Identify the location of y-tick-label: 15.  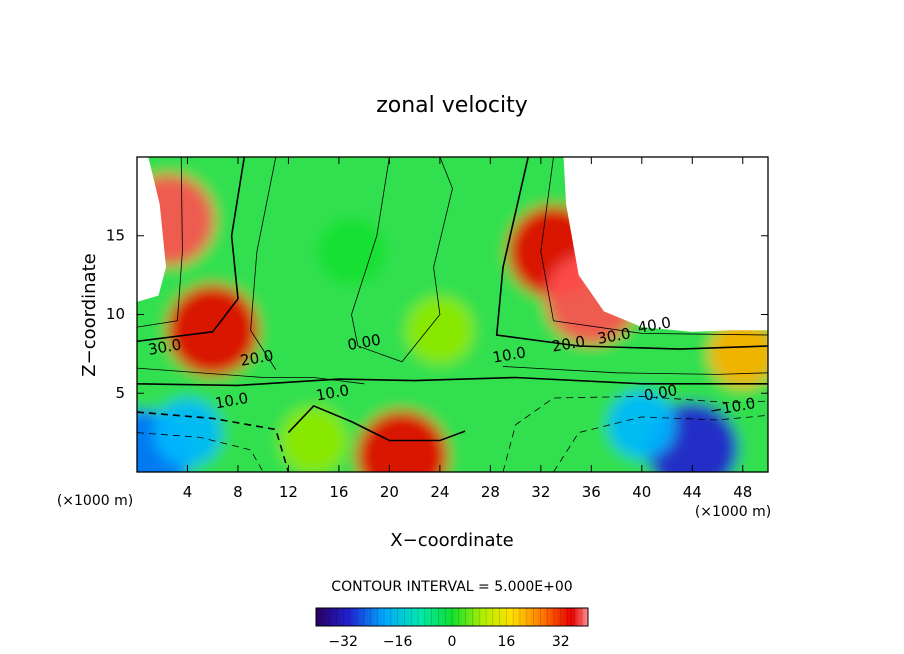
(115, 235).